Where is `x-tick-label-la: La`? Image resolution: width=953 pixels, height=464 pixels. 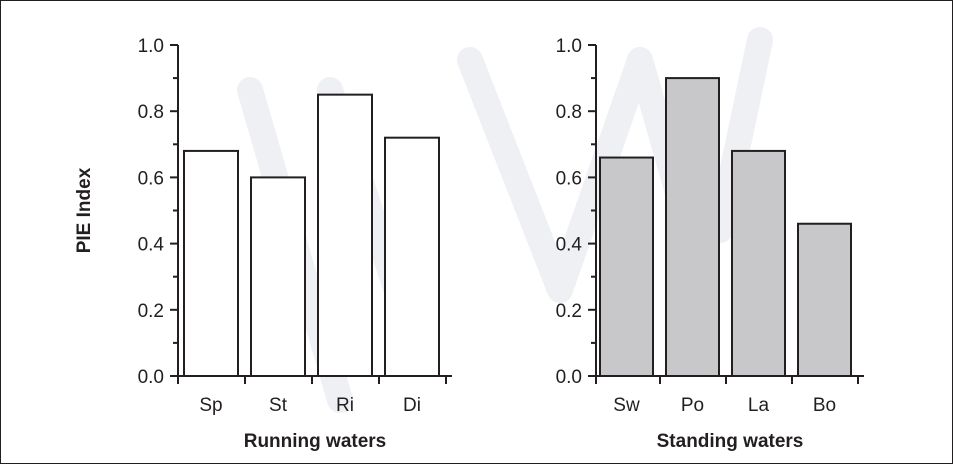
x-tick-label-la: La is located at coordinates (759, 405).